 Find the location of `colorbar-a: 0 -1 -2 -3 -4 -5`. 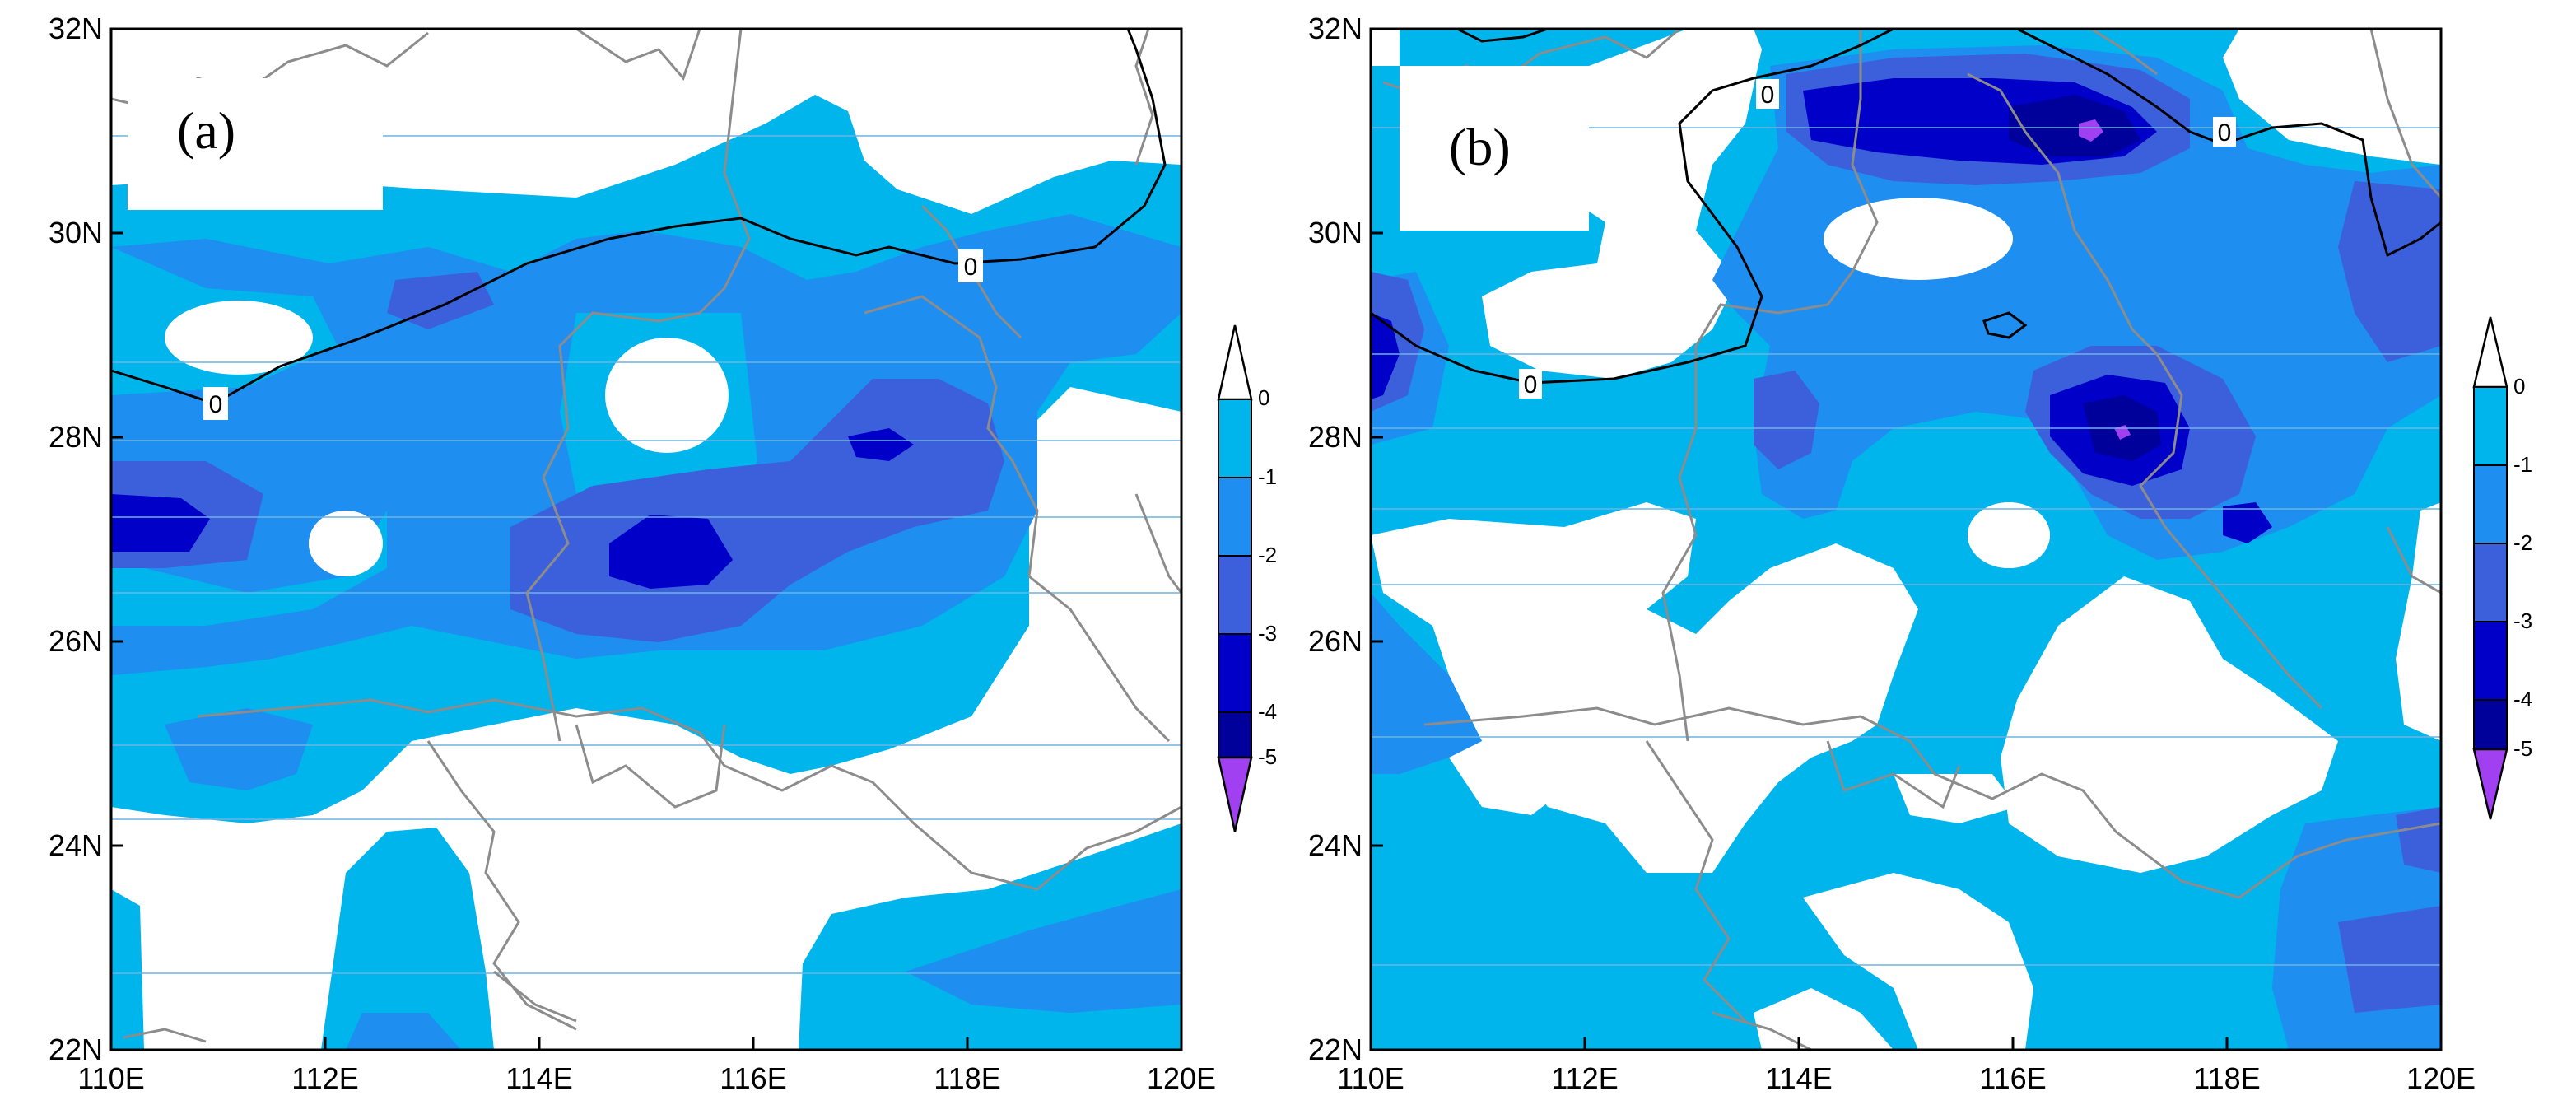

colorbar-a: 0 -1 -2 -3 -4 -5 is located at coordinates (1247, 578).